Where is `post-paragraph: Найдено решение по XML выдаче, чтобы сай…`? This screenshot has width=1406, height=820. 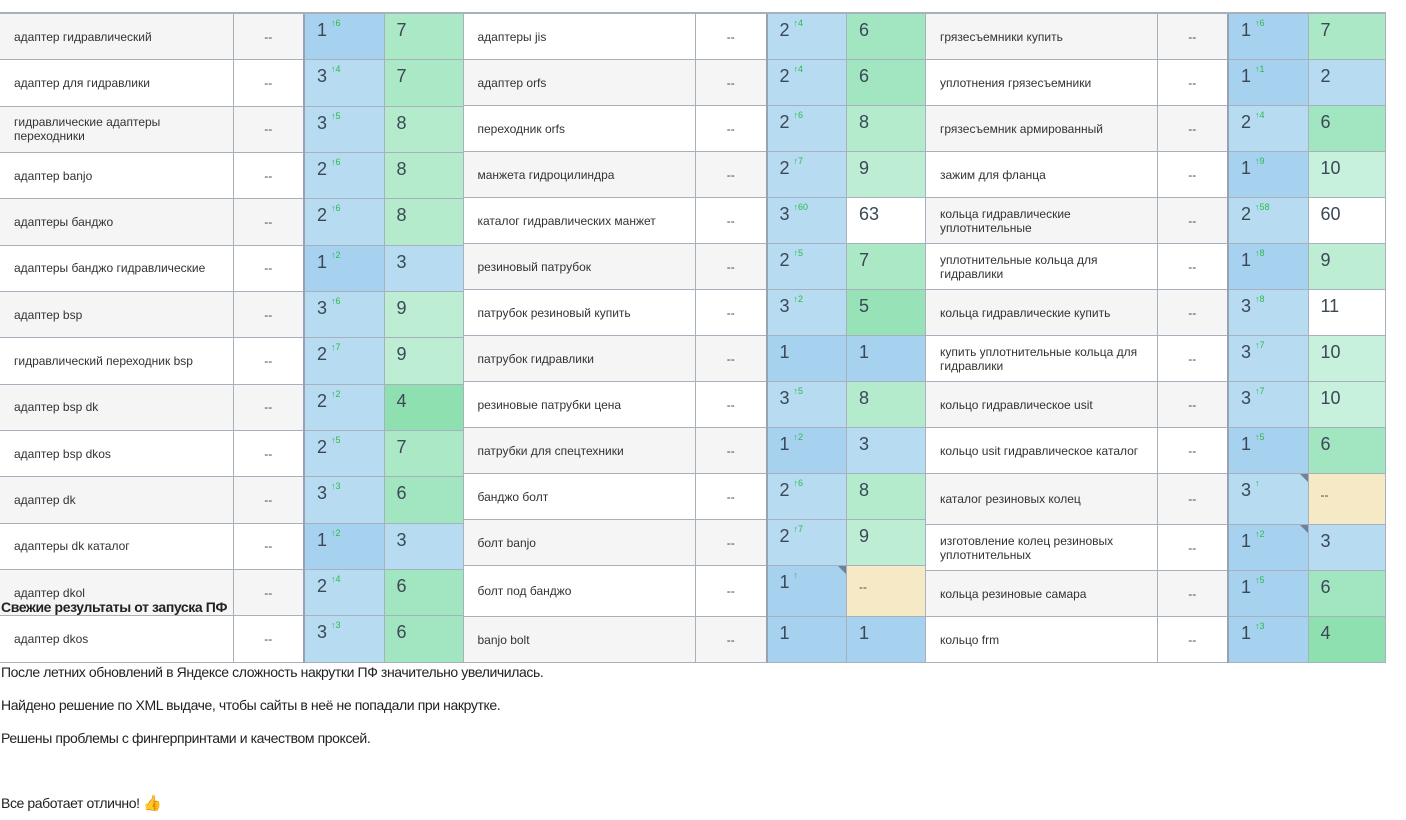 post-paragraph: Найдено решение по XML выдаче, чтобы сай… is located at coordinates (251, 705).